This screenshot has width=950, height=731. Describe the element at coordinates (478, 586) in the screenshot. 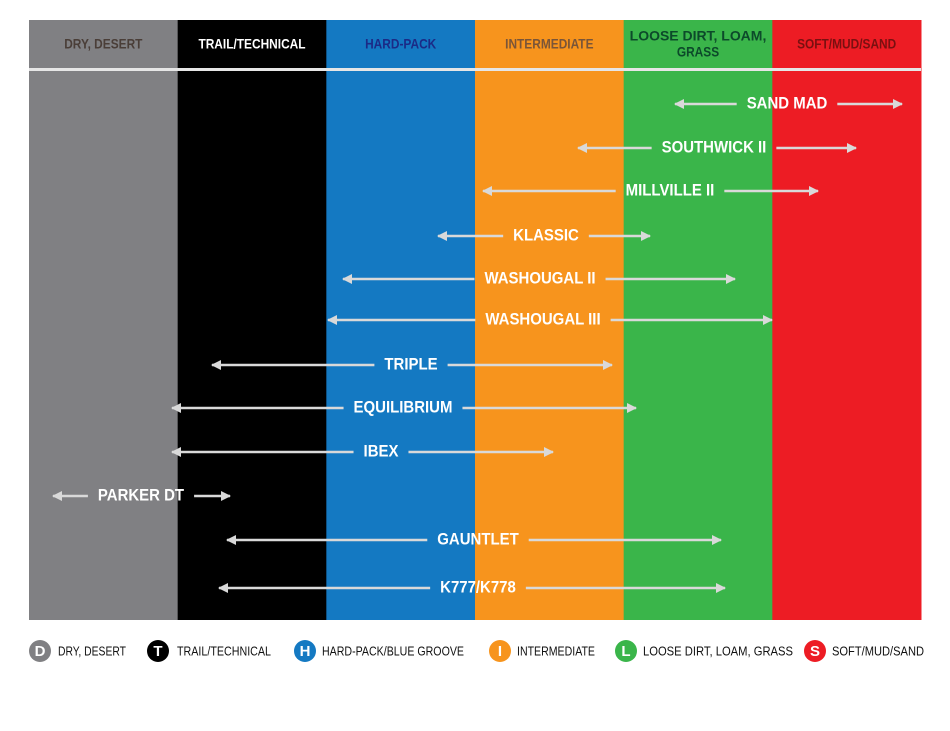

I see `tire-name: K777/K778` at that location.